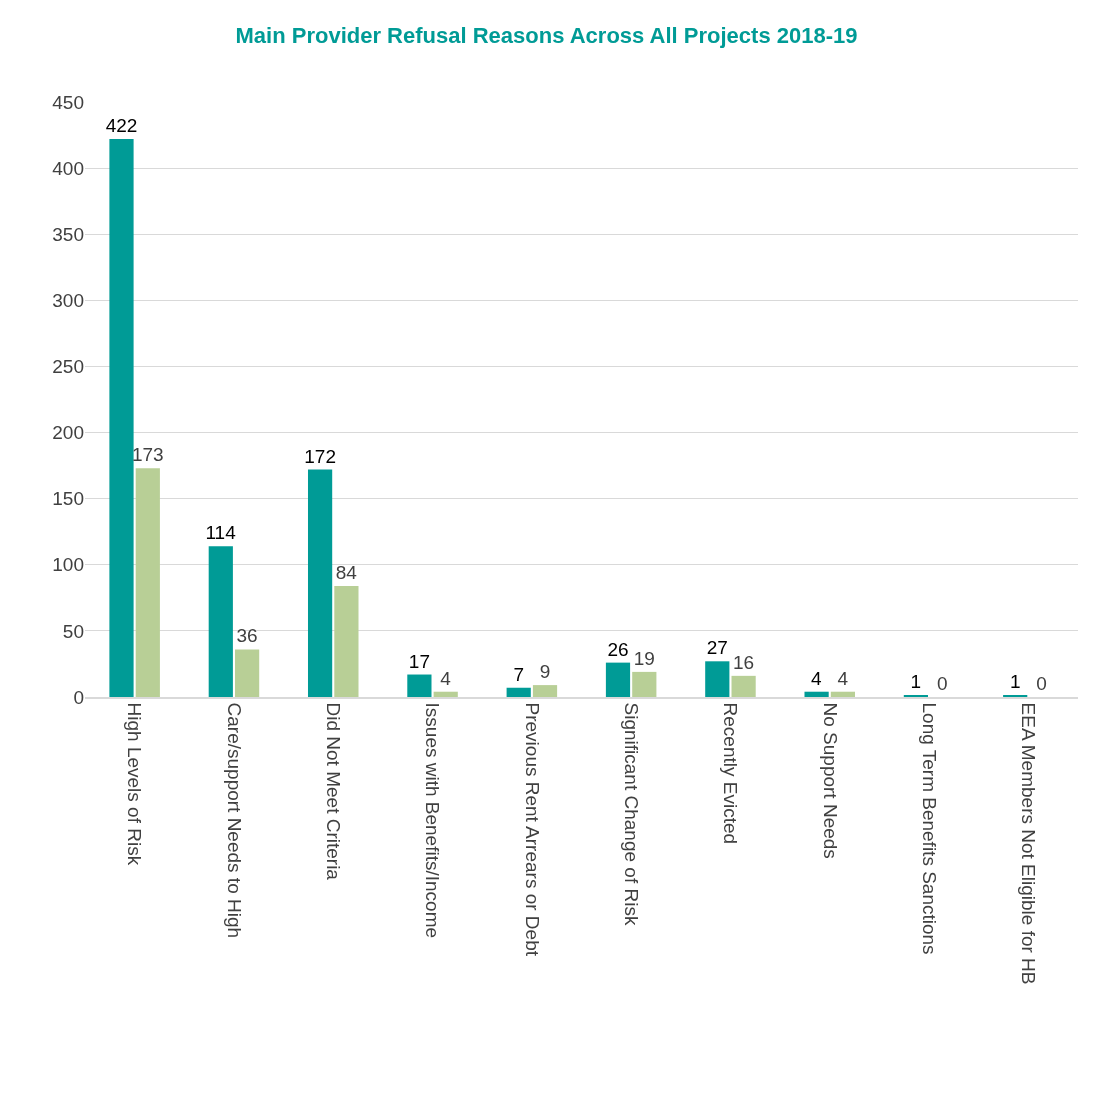 The height and width of the screenshot is (1100, 1093). What do you see at coordinates (78, 697) in the screenshot?
I see `y-tick-label: 0` at bounding box center [78, 697].